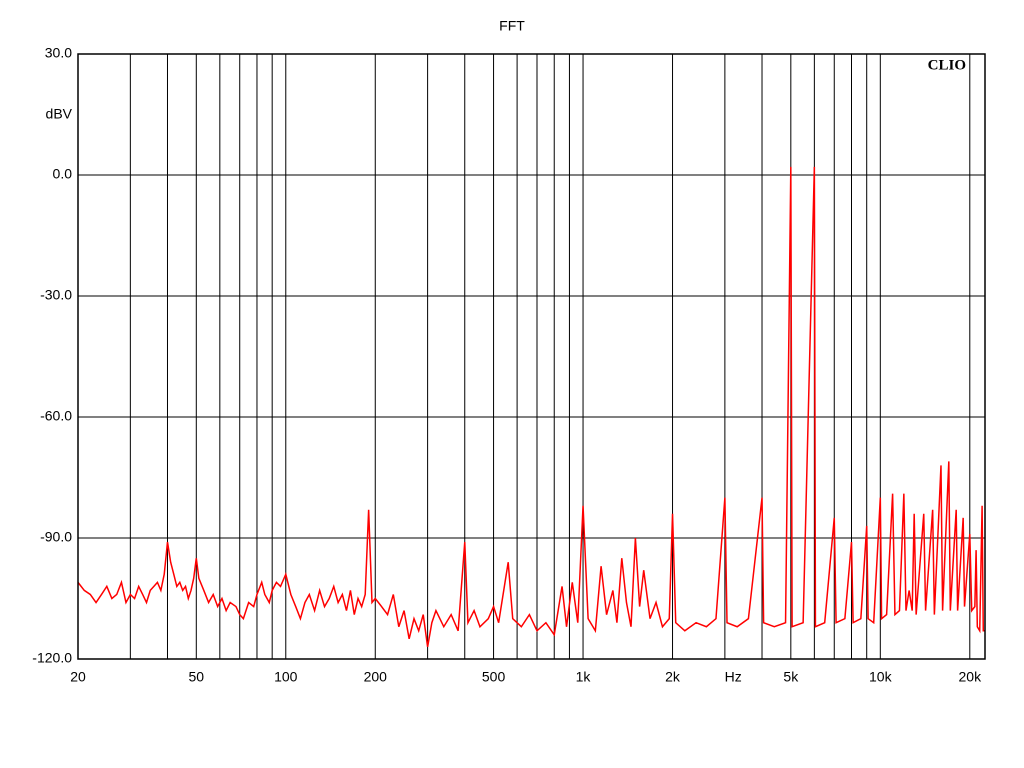 The width and height of the screenshot is (1024, 768). What do you see at coordinates (881, 677) in the screenshot?
I see `x-tick-label: 10k` at bounding box center [881, 677].